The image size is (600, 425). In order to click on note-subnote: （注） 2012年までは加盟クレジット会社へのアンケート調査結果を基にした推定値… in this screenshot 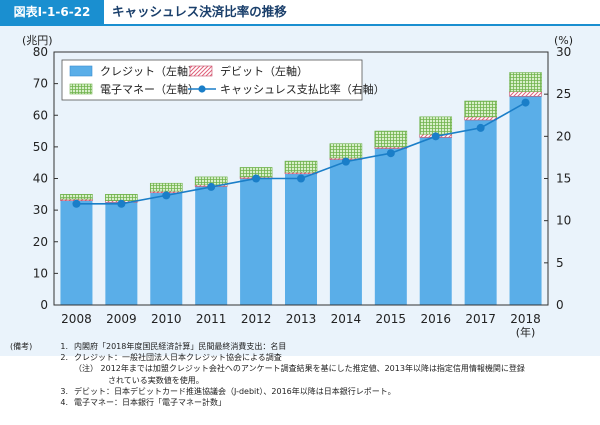, I will do `click(299, 369)`.